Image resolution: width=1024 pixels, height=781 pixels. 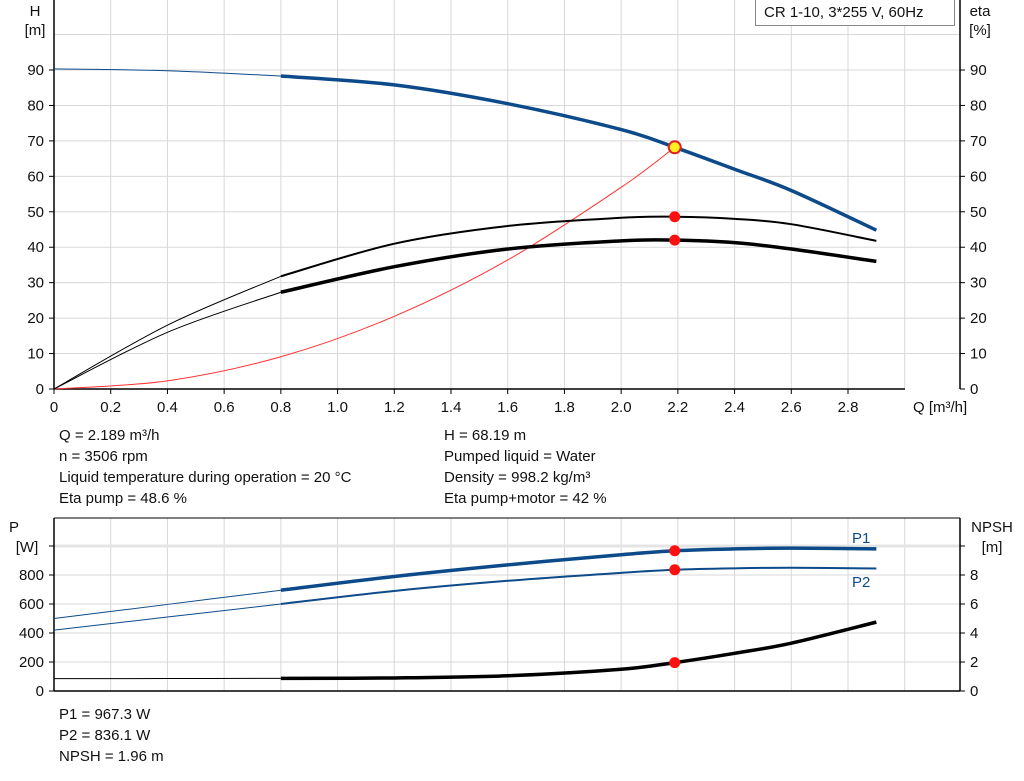 What do you see at coordinates (507, 407) in the screenshot?
I see `x-tick-label: 1.6` at bounding box center [507, 407].